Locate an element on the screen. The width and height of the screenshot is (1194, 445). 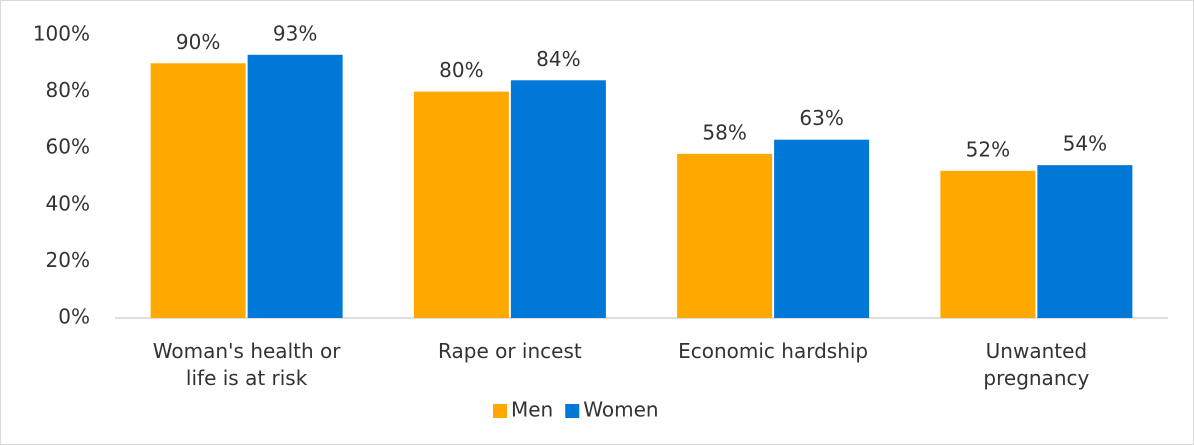
data-label: 93% is located at coordinates (295, 33).